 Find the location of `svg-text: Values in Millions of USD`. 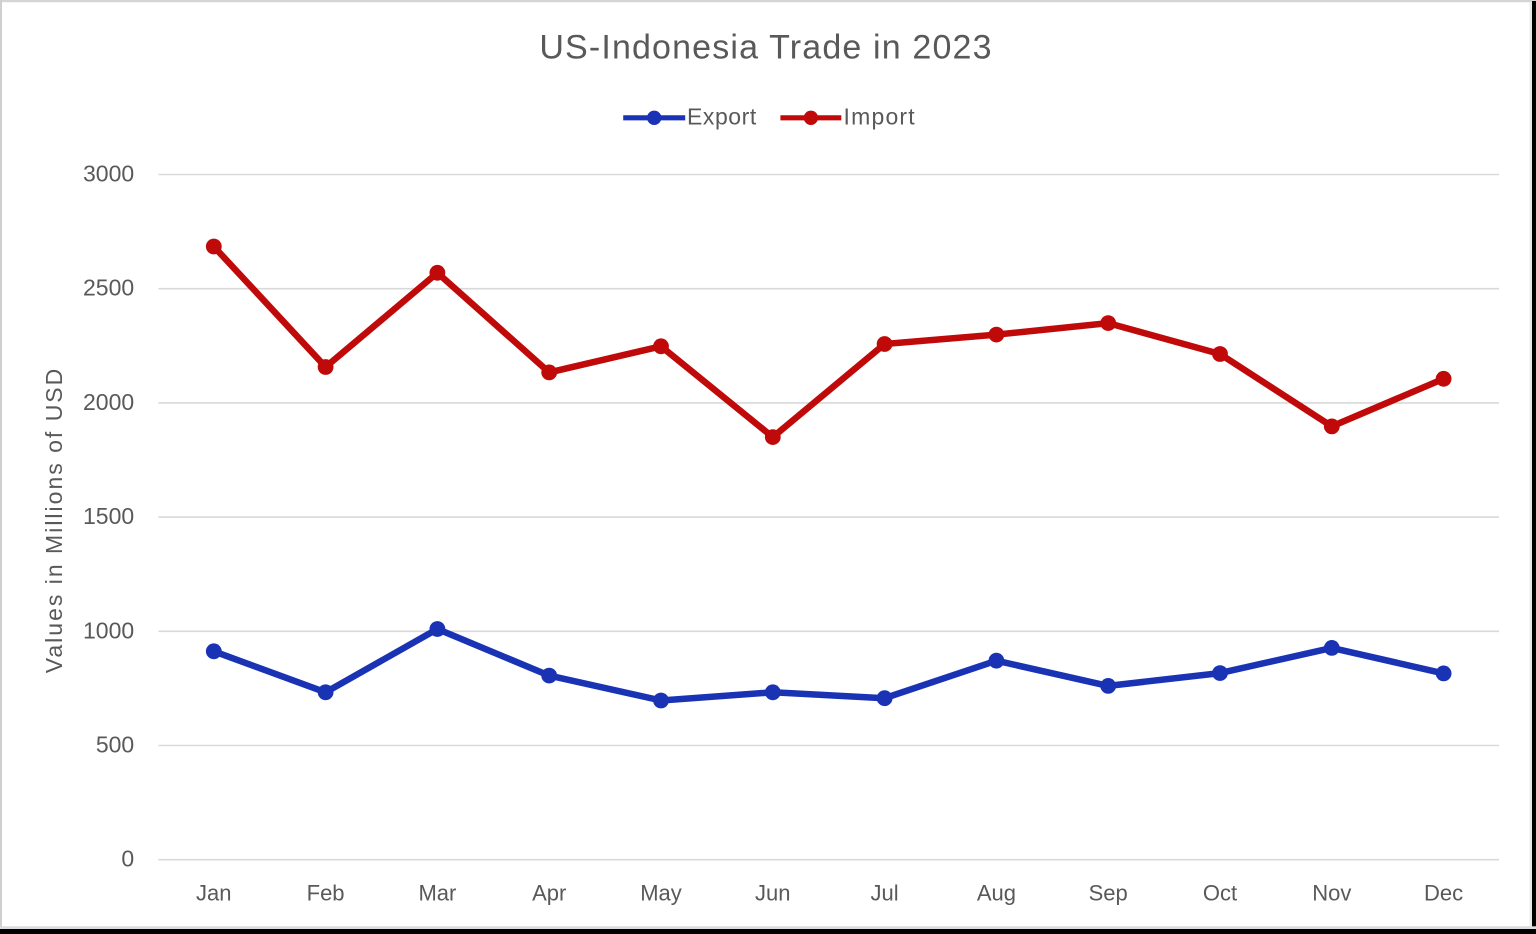

svg-text: Values in Millions of USD is located at coordinates (54, 520).